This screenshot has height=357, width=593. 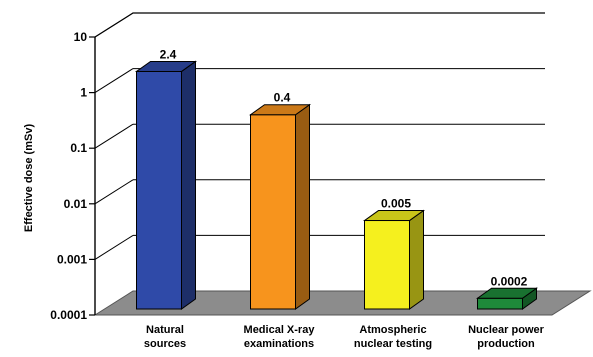 I want to click on floor-plane, so click(x=342, y=303).